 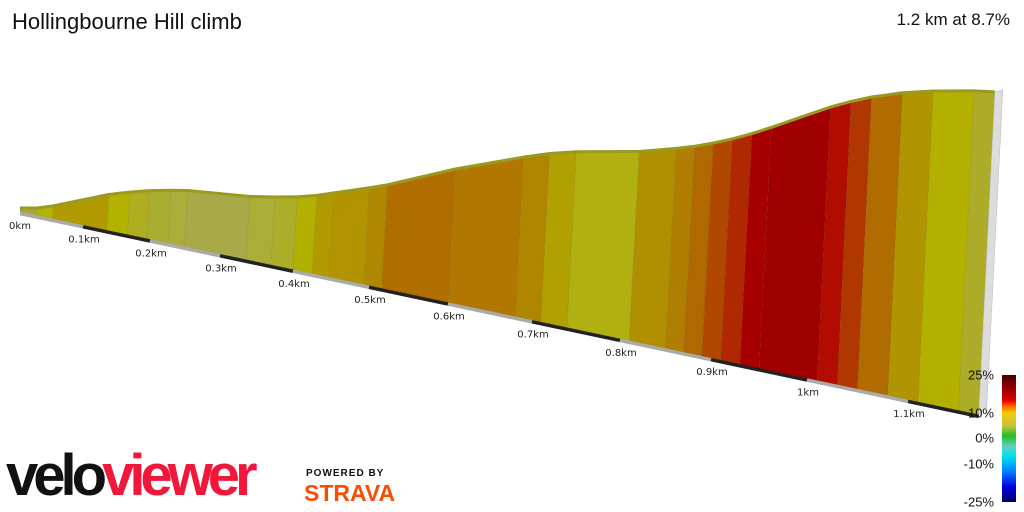 What do you see at coordinates (1009, 438) in the screenshot?
I see `gradient-colorbar` at bounding box center [1009, 438].